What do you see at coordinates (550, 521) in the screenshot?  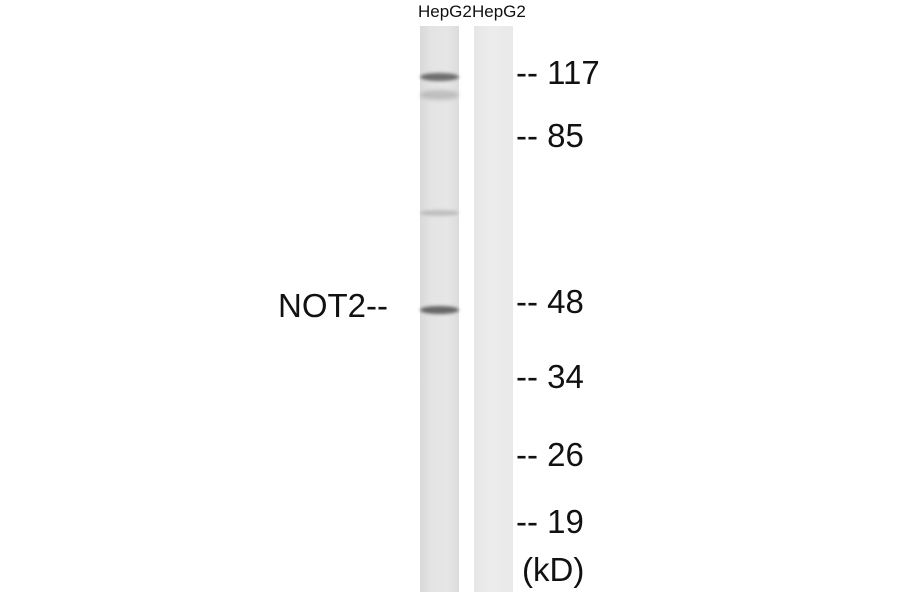 I see `marker-19: -- 19` at bounding box center [550, 521].